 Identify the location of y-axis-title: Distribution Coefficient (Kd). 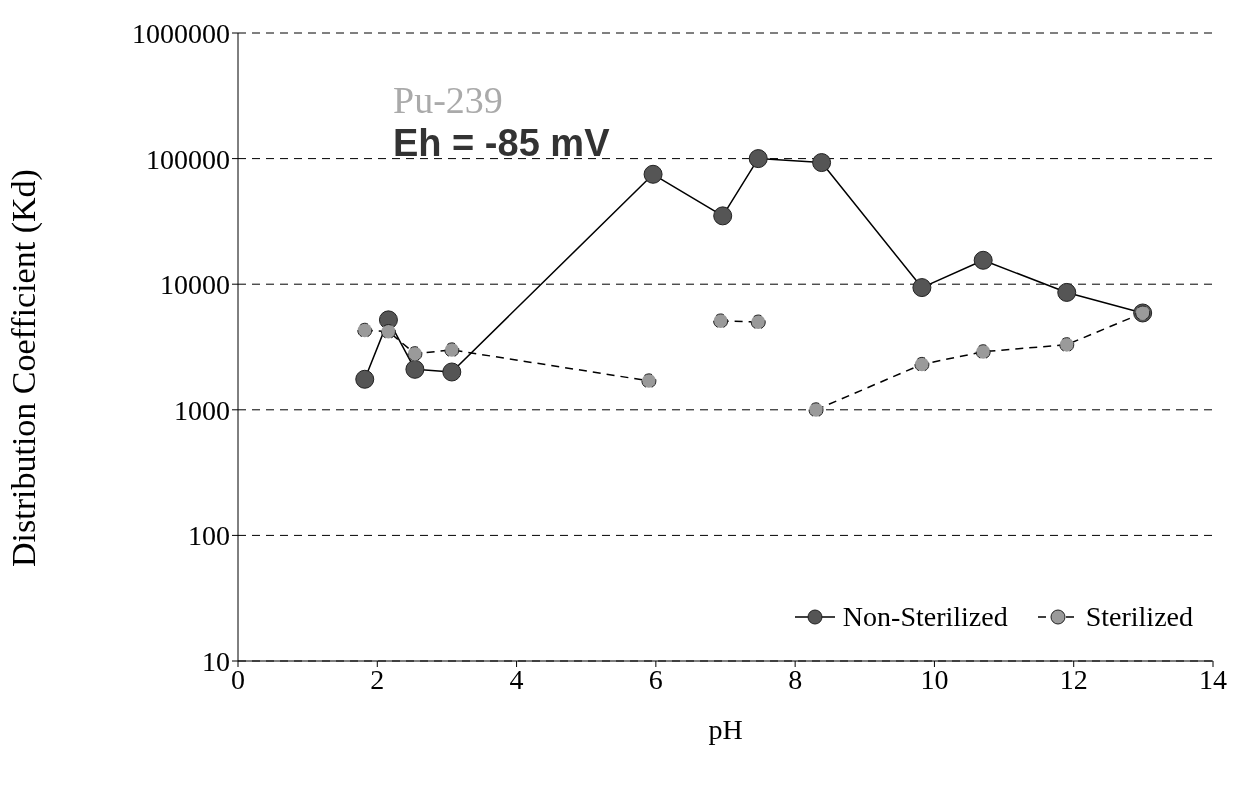
(24, 368).